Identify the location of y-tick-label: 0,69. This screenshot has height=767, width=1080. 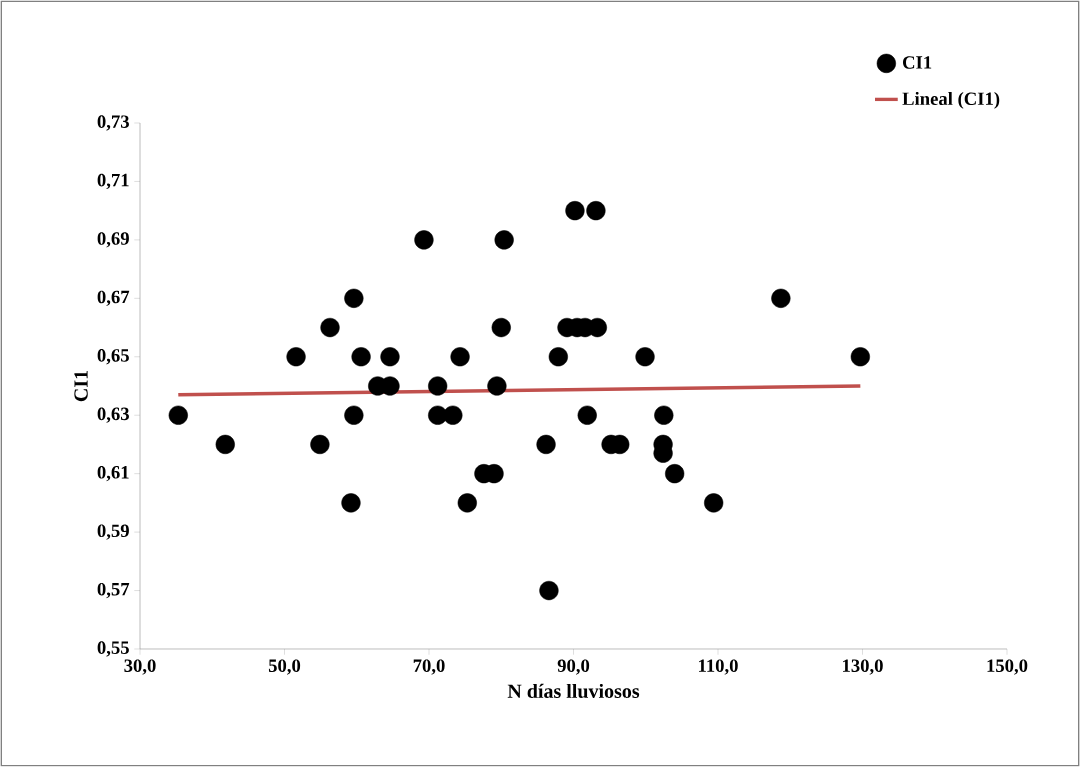
(113, 240).